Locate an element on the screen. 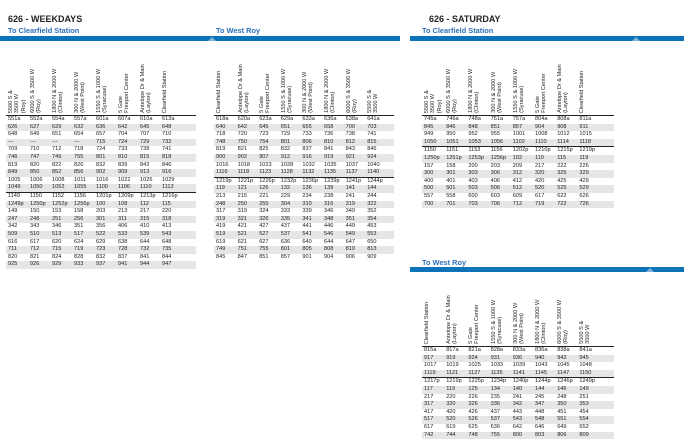 The width and height of the screenshot is (684, 439). time-cell: 203 is located at coordinates (101, 211).